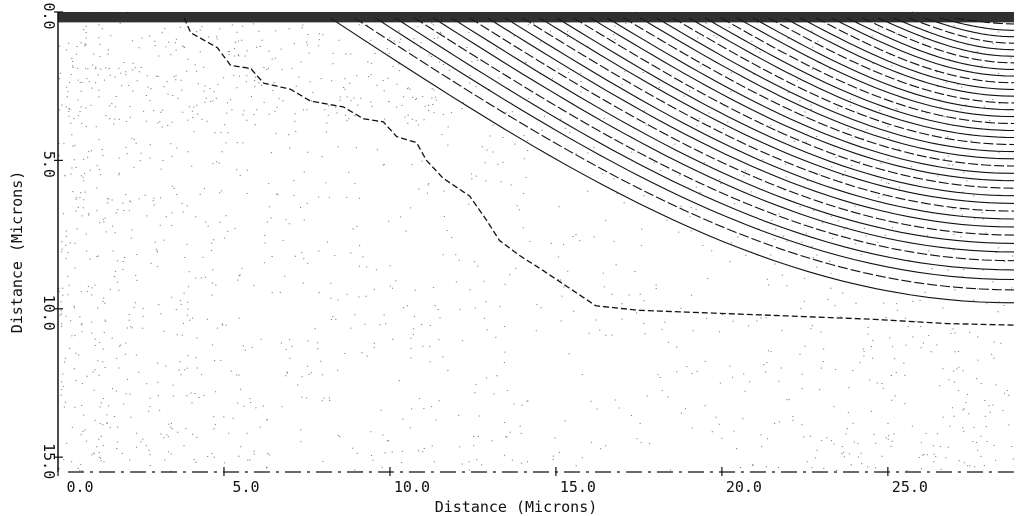  I want to click on y-axis-title: Distance (Microns), so click(17, 252).